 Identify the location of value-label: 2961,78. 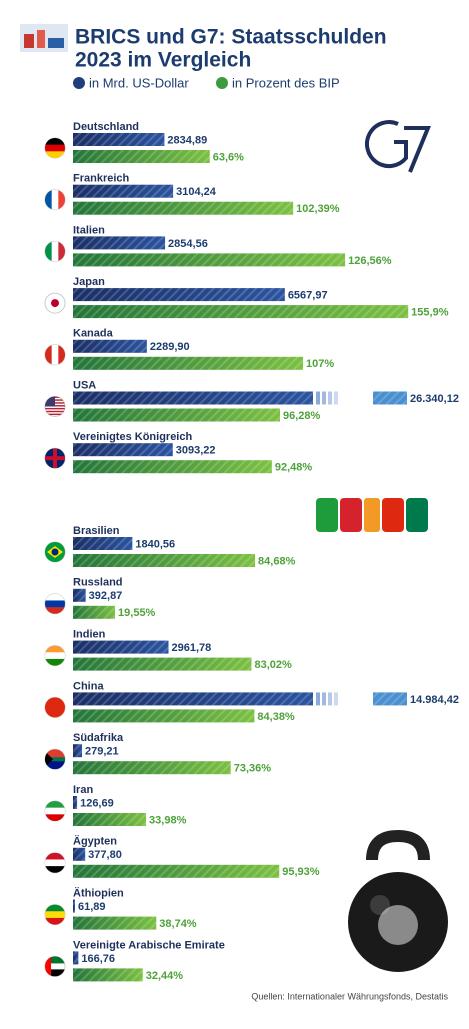
(192, 648).